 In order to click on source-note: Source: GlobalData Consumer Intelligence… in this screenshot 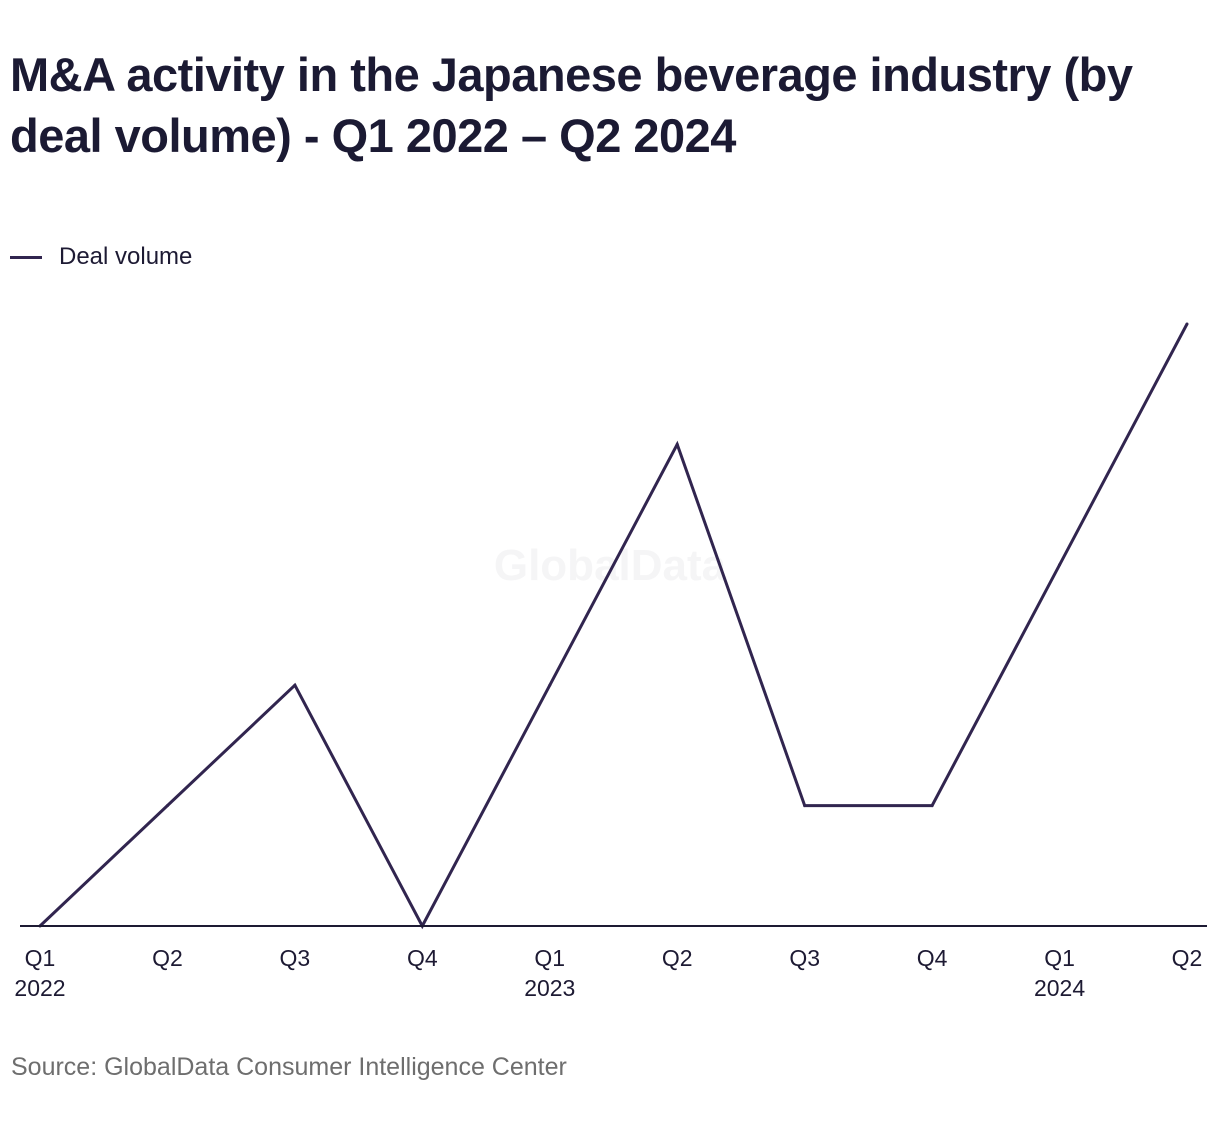, I will do `click(289, 1067)`.